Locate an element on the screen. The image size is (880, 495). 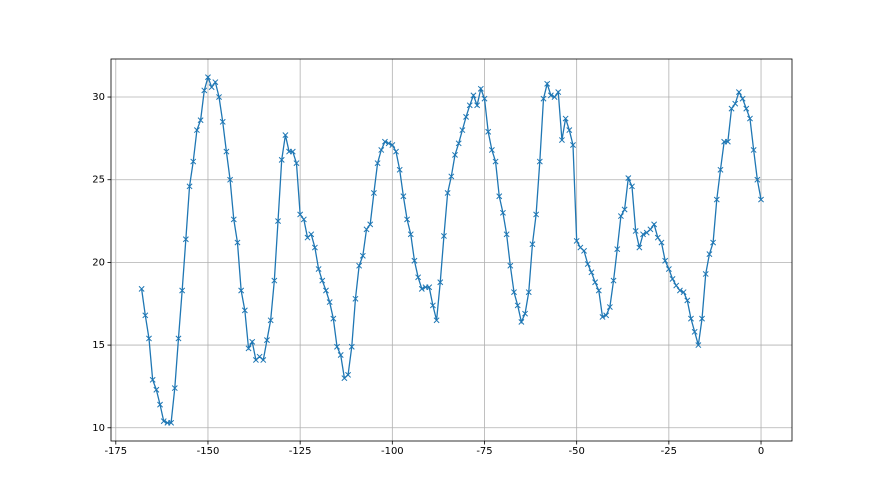
y-tick-label: 20 is located at coordinates (98, 262).